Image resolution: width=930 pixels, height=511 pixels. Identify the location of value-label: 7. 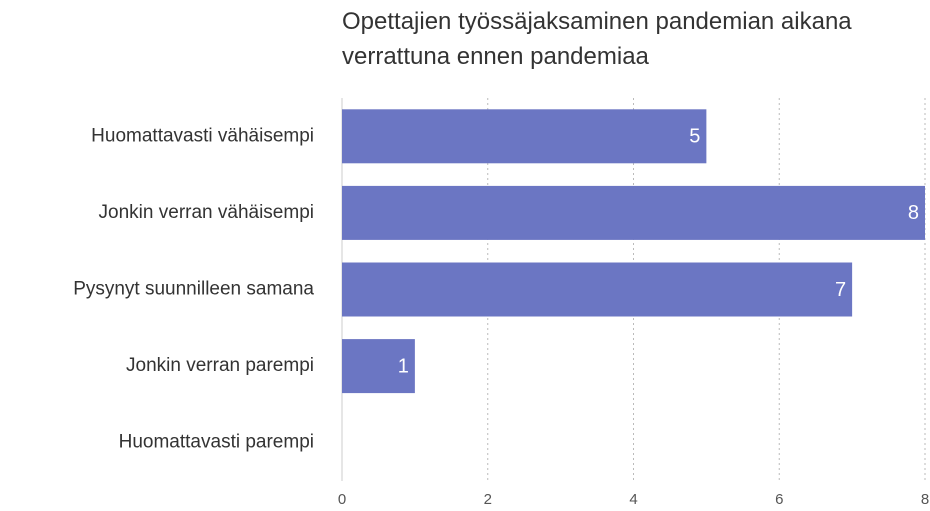
(840, 290).